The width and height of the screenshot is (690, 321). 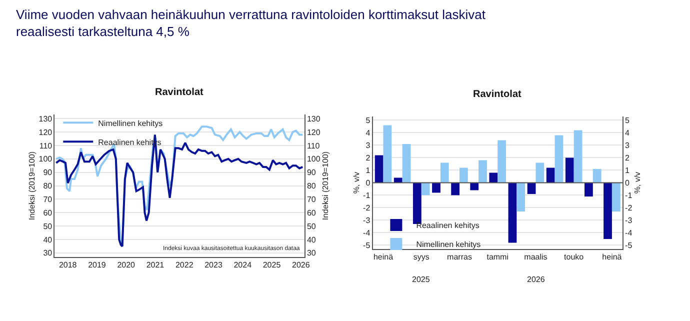 I want to click on x-tick-label: marras, so click(x=459, y=257).